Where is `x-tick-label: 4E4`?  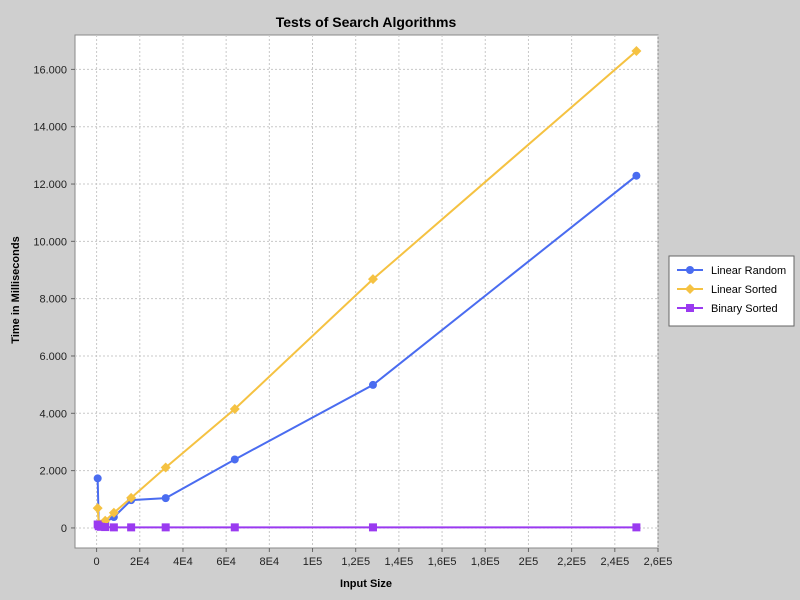 x-tick-label: 4E4 is located at coordinates (183, 562).